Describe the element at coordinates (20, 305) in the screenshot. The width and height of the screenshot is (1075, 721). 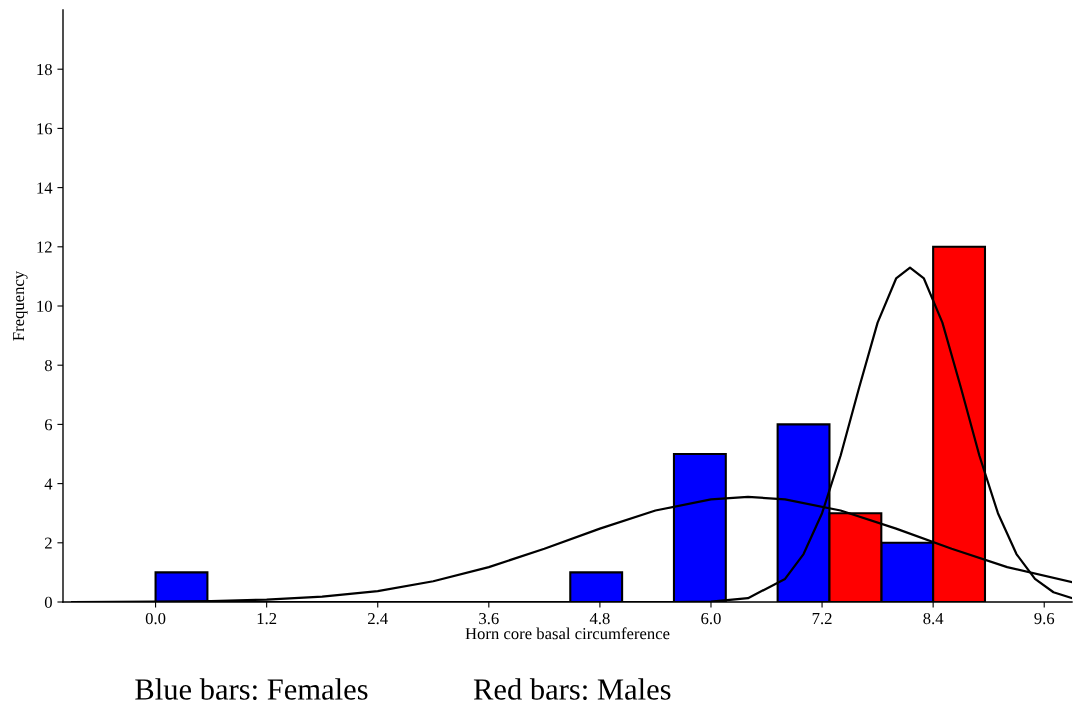
I see `y-axis-title: Frequency` at that location.